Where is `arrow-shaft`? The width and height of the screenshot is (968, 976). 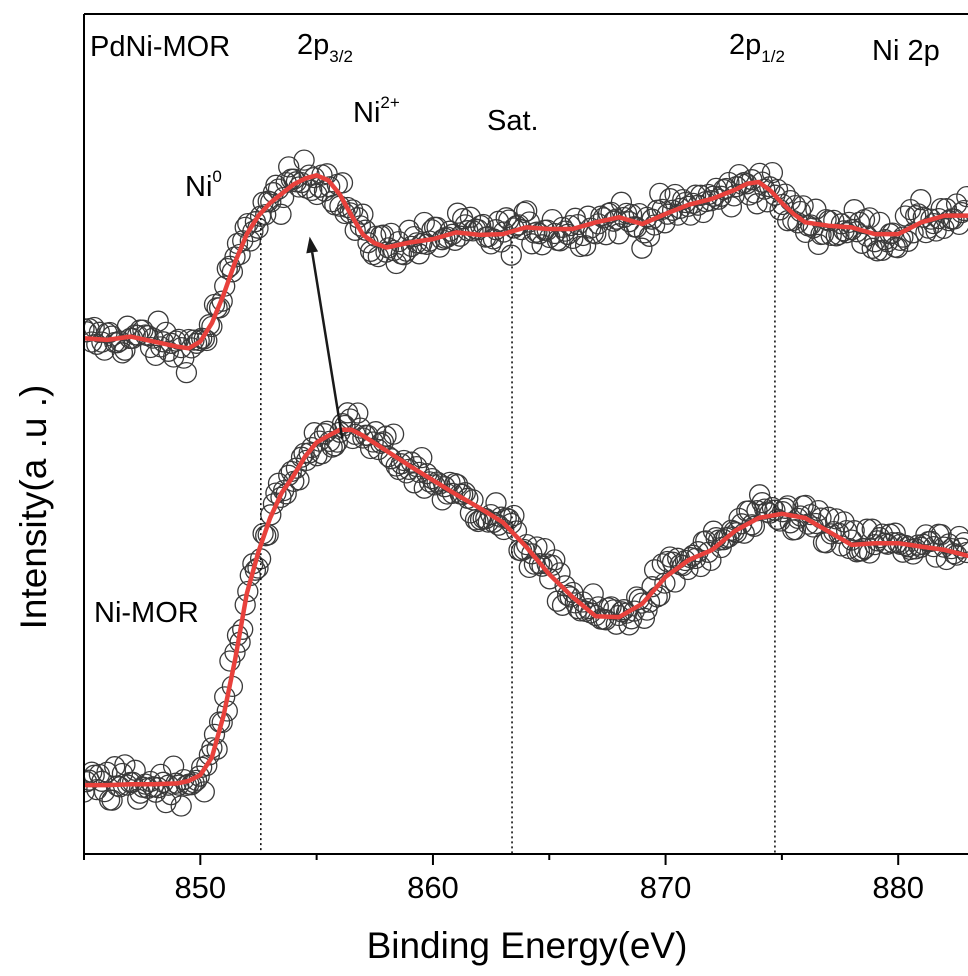 arrow-shaft is located at coordinates (327, 345).